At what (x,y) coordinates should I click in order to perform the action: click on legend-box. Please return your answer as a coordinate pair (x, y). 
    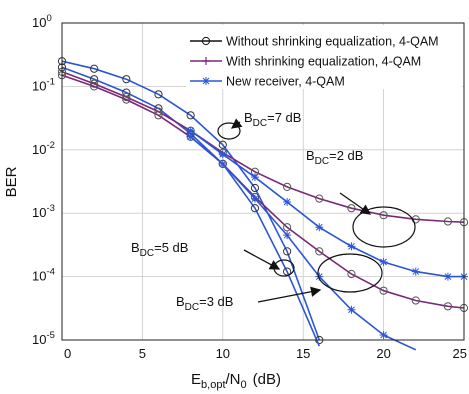
    Looking at the image, I should click on (324, 57).